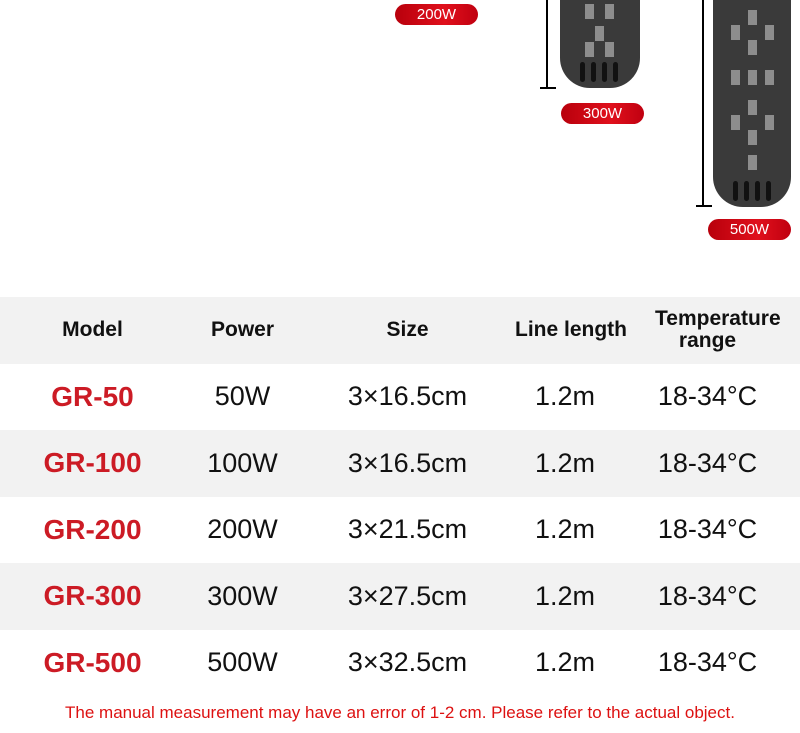 This screenshot has height=733, width=800. What do you see at coordinates (92, 596) in the screenshot?
I see `cell-model: GR-300` at bounding box center [92, 596].